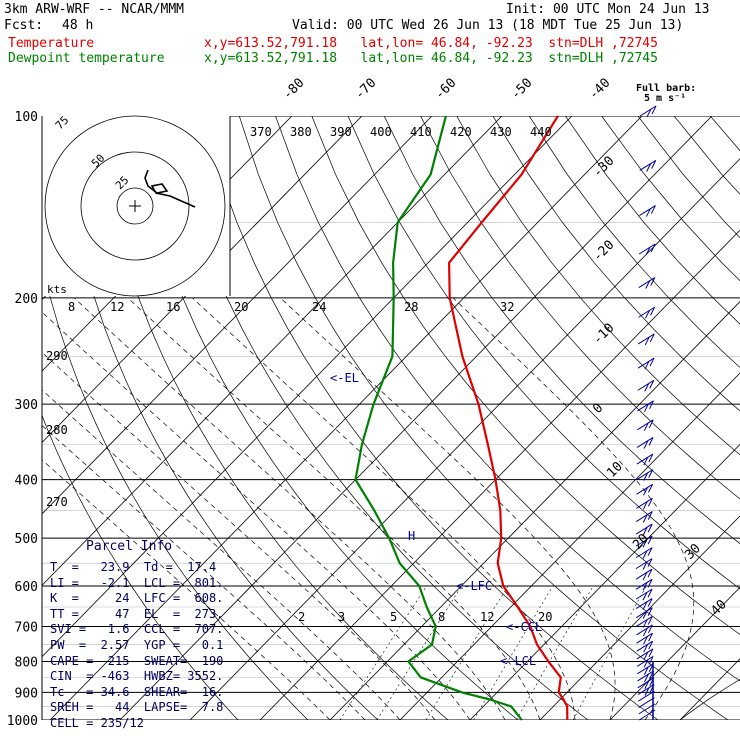 The height and width of the screenshot is (740, 740). I want to click on fcst-label: Fcst:, so click(24, 25).